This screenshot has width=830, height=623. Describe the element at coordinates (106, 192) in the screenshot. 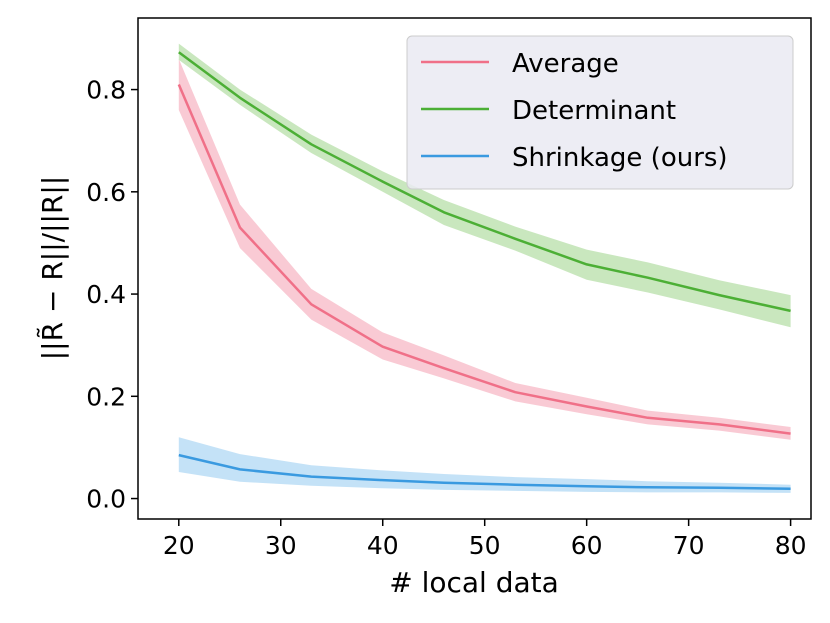

I see `y-tick-label: 0.6` at that location.